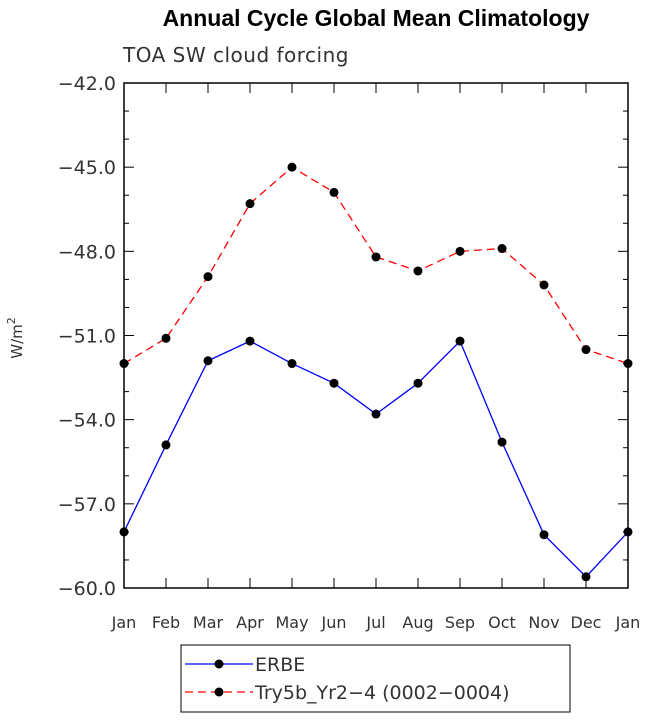 The height and width of the screenshot is (720, 648). I want to click on legend-marker-erbe, so click(219, 664).